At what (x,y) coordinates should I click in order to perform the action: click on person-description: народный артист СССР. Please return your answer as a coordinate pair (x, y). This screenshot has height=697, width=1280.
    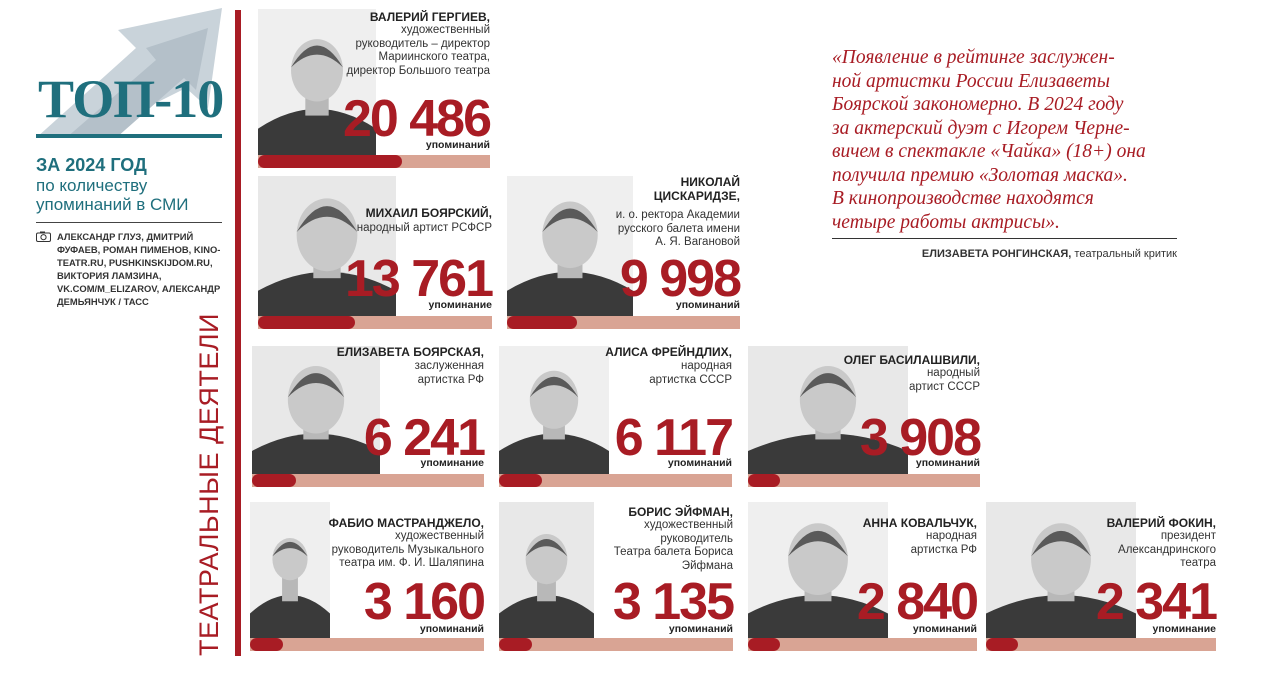
    Looking at the image, I should click on (944, 380).